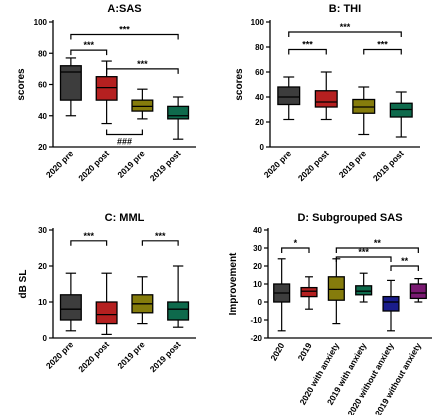 The image size is (440, 415). Describe the element at coordinates (256, 320) in the screenshot. I see `panel-d-y-tick-label: -10` at that location.